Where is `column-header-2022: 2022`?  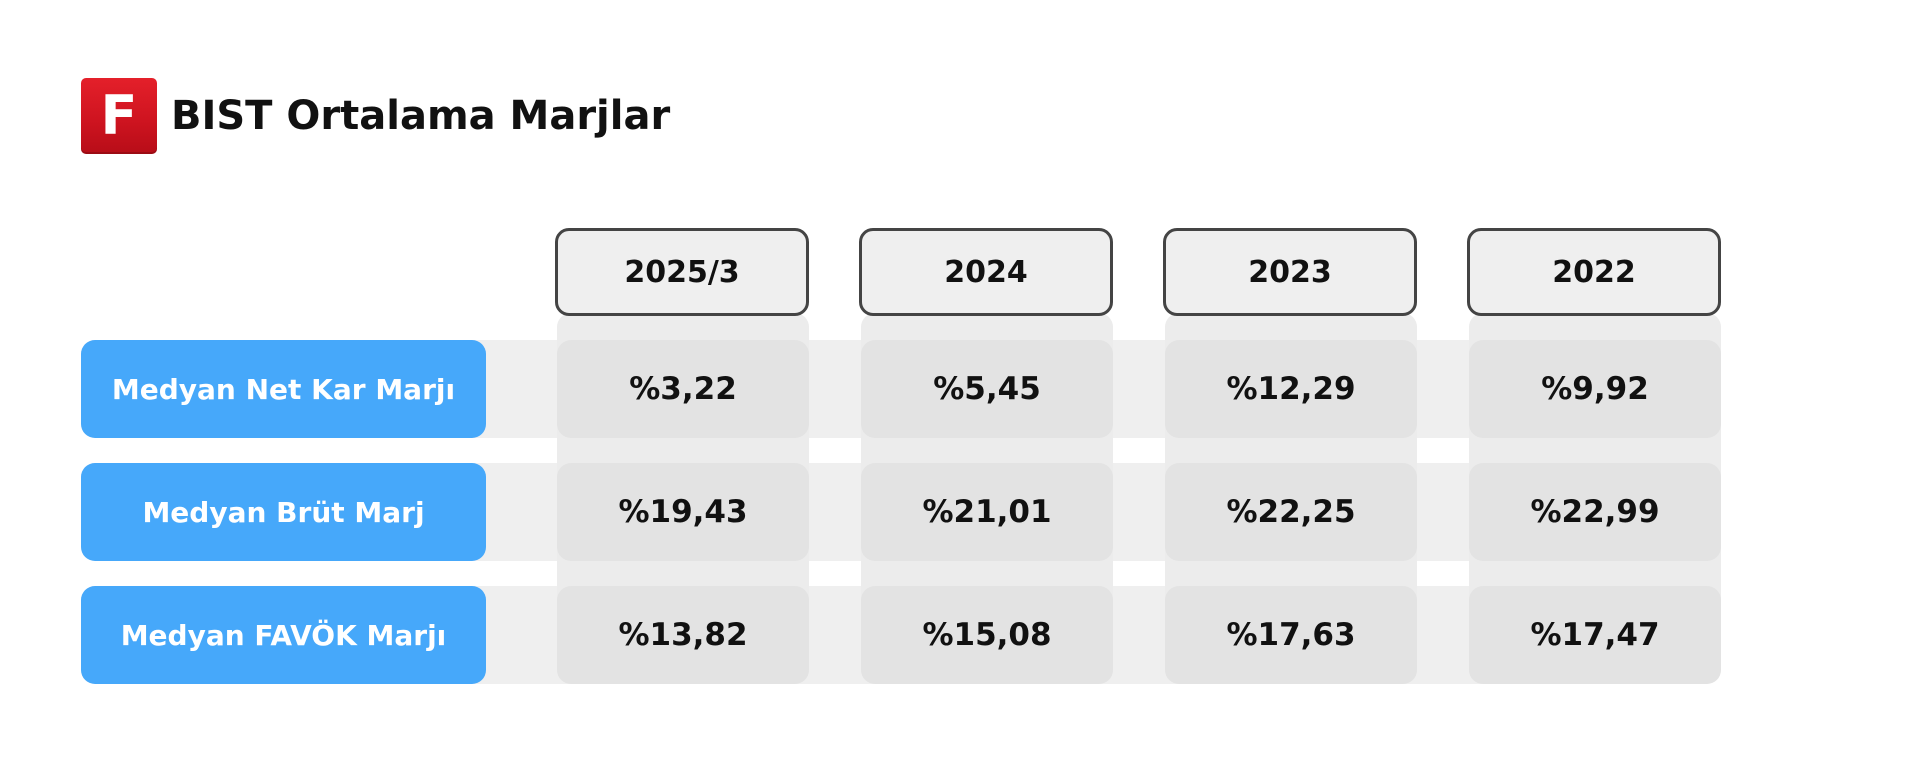
column-header-2022: 2022 is located at coordinates (1594, 272).